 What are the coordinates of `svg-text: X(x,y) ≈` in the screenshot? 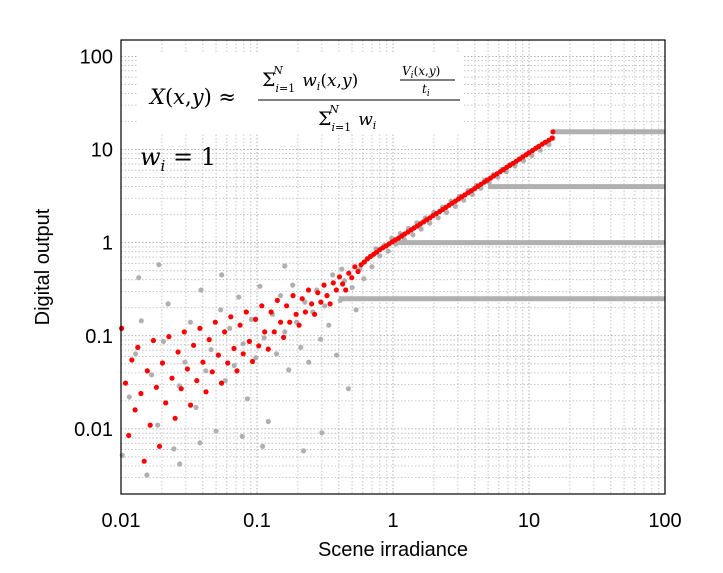 It's located at (192, 97).